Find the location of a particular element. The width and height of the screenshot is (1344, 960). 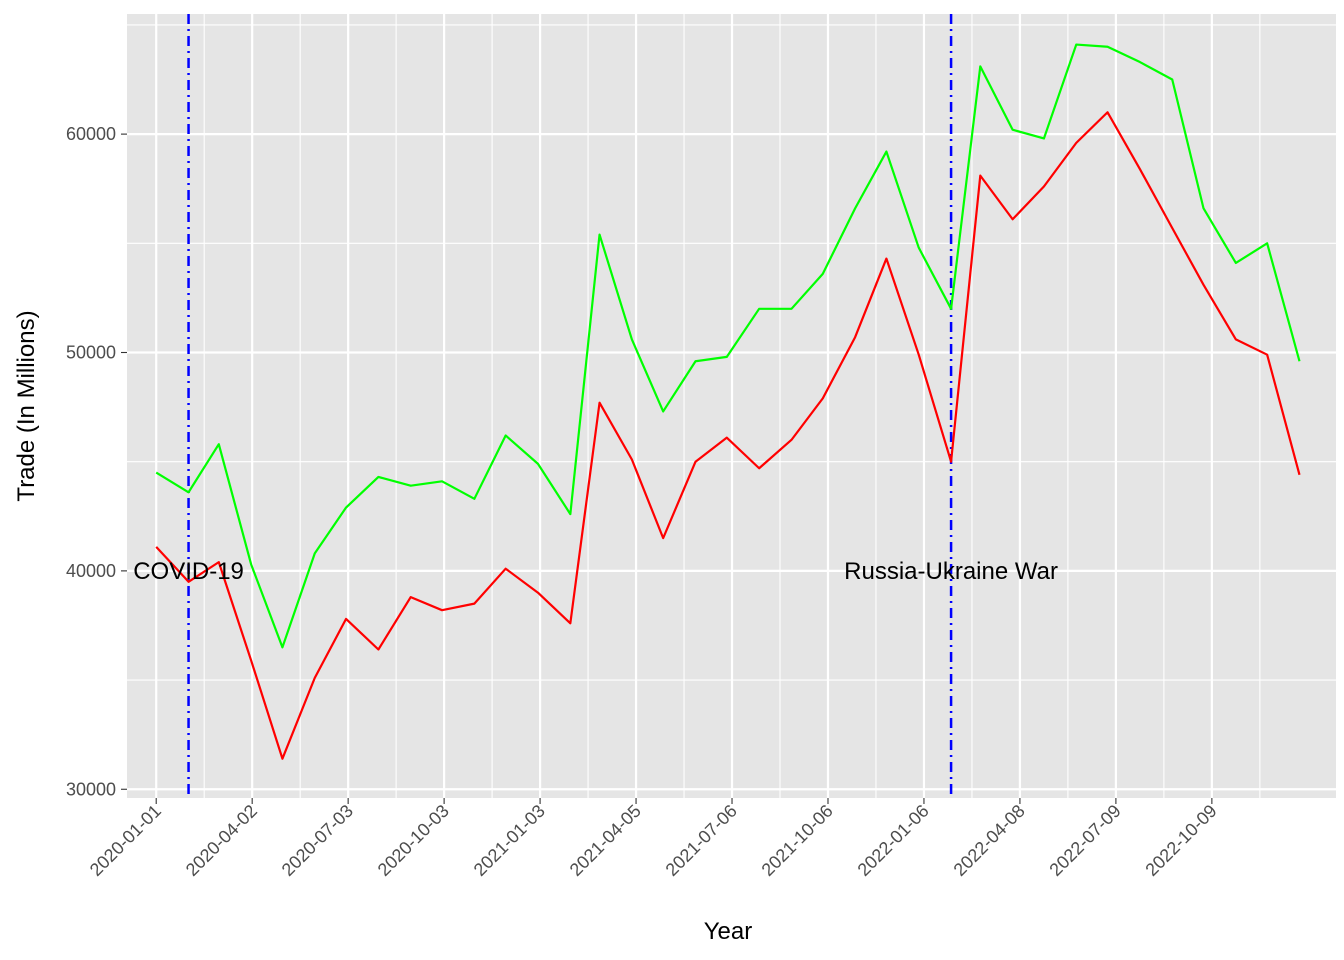

event-annotation: Russia-Ukraine War is located at coordinates (951, 571).